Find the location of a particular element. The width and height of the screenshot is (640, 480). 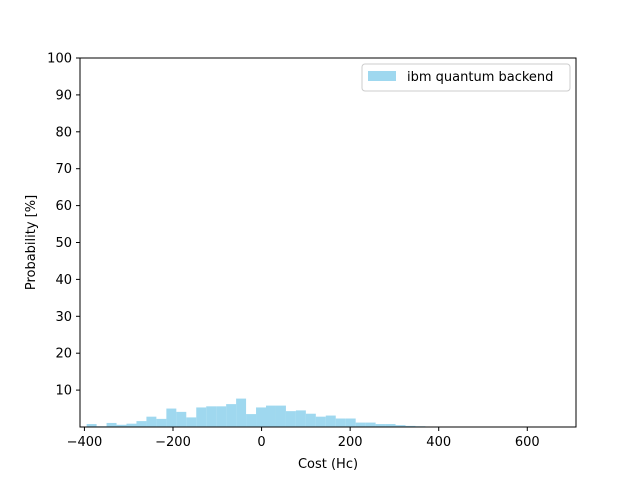

y-tick-label: 30 is located at coordinates (63, 317).